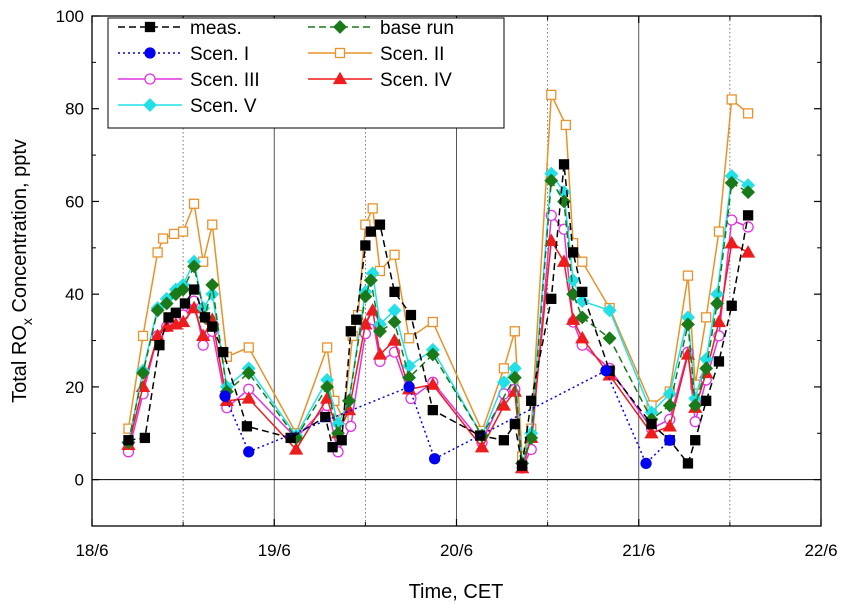 The width and height of the screenshot is (841, 604). I want to click on series-scen-i, so click(447, 417).